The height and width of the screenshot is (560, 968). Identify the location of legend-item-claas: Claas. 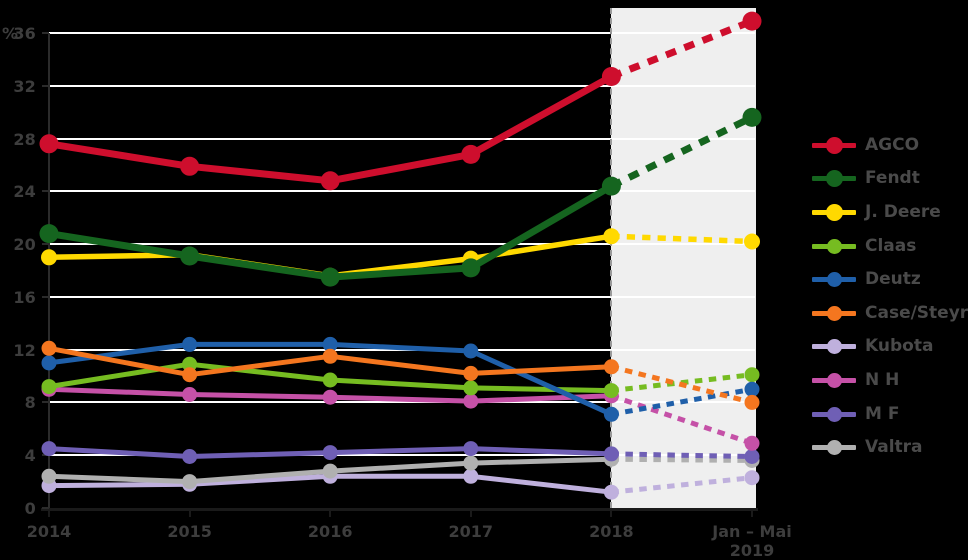
(890, 246).